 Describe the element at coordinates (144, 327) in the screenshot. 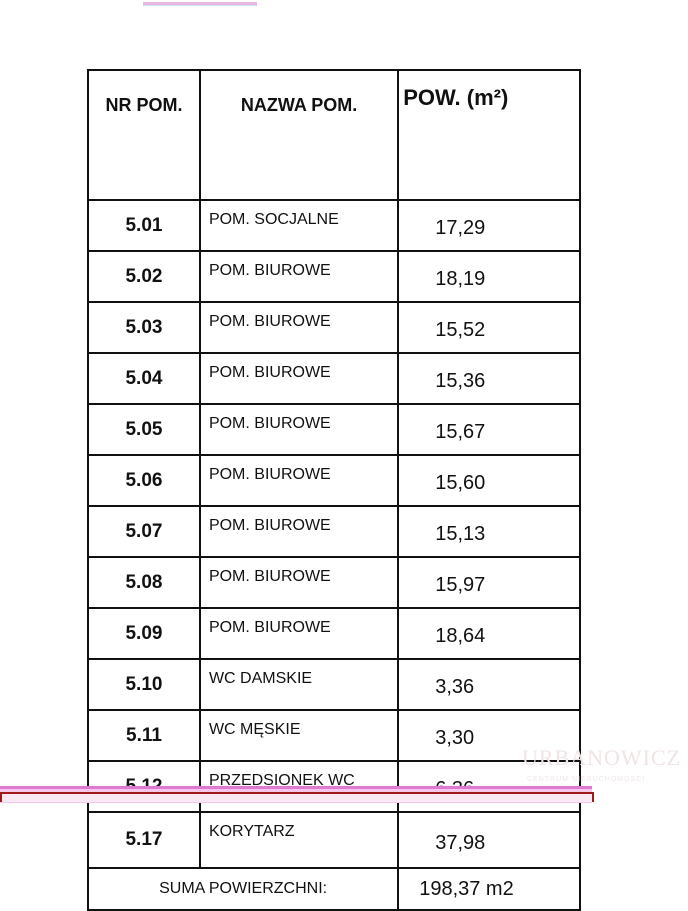

I see `room-number: 5.03` at that location.